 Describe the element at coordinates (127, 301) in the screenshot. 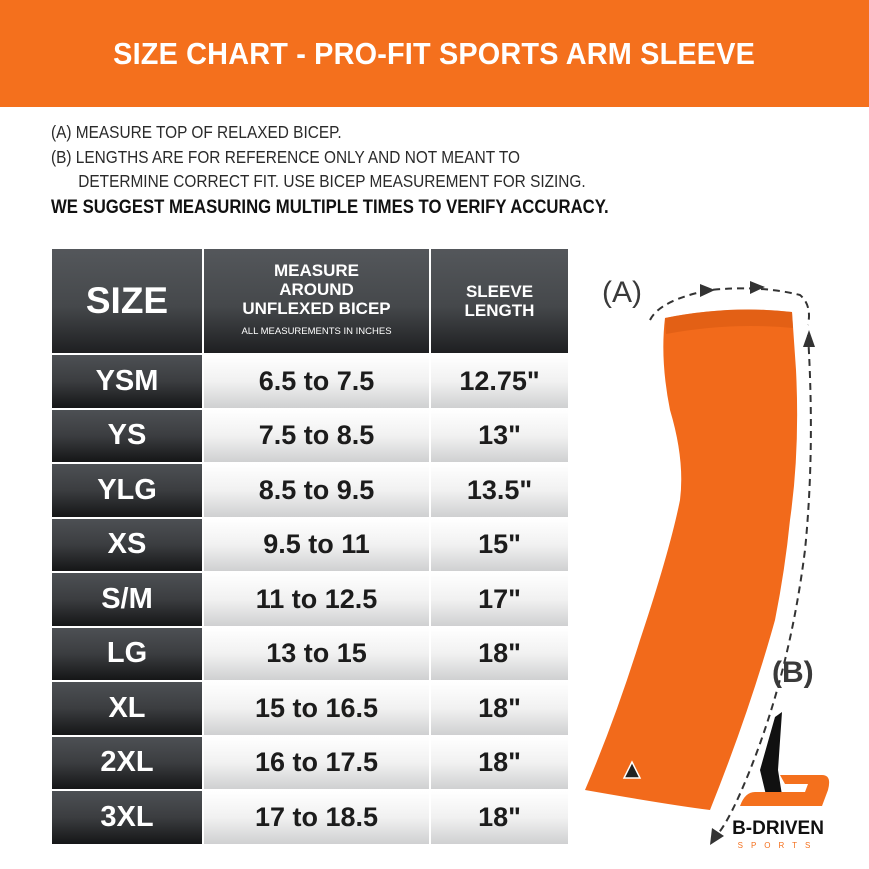

I see `header-size: SIZE` at that location.